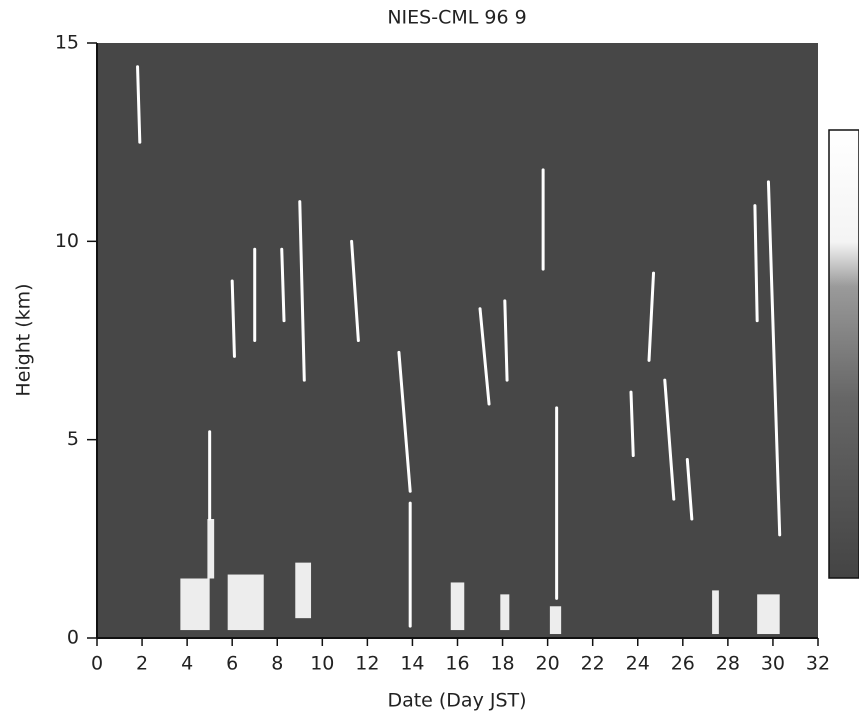  Describe the element at coordinates (548, 664) in the screenshot. I see `x-tick-label: 20` at that location.